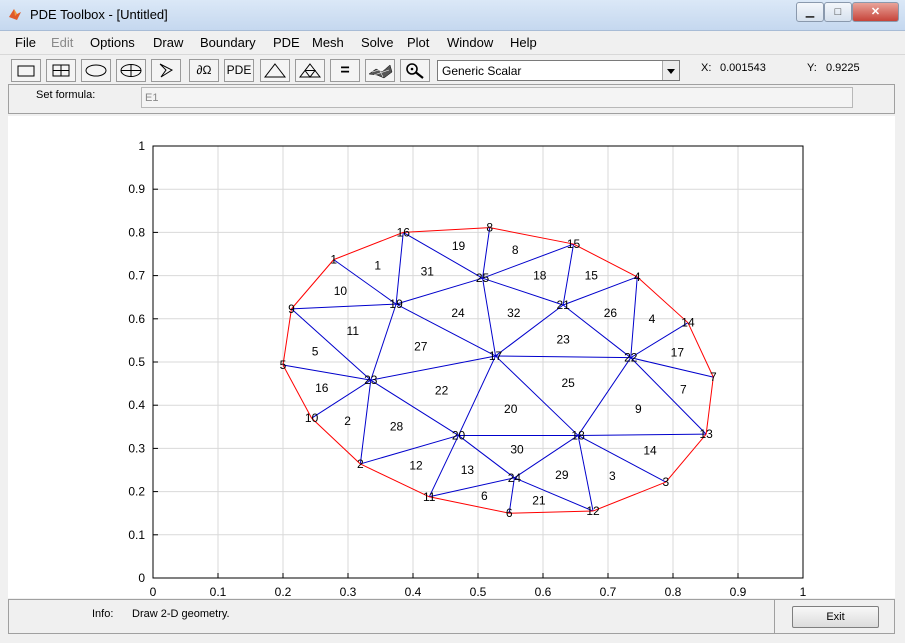 This screenshot has height=643, width=905. What do you see at coordinates (353, 331) in the screenshot?
I see `triangle-label: 11` at bounding box center [353, 331].